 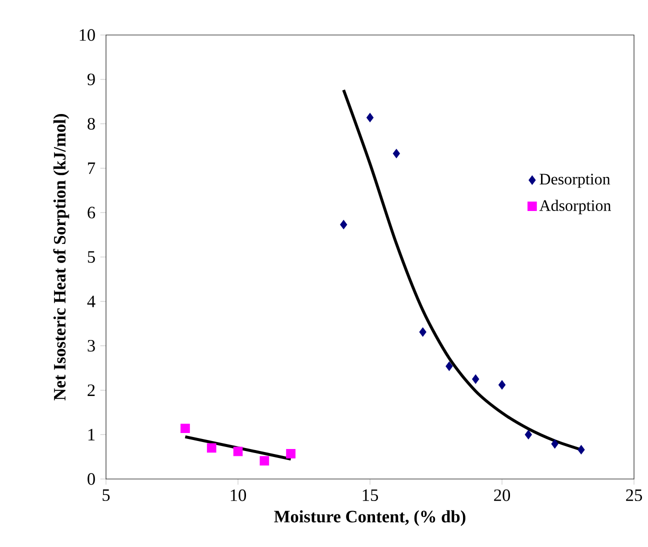 I want to click on x-tick-label: 20, so click(x=502, y=495).